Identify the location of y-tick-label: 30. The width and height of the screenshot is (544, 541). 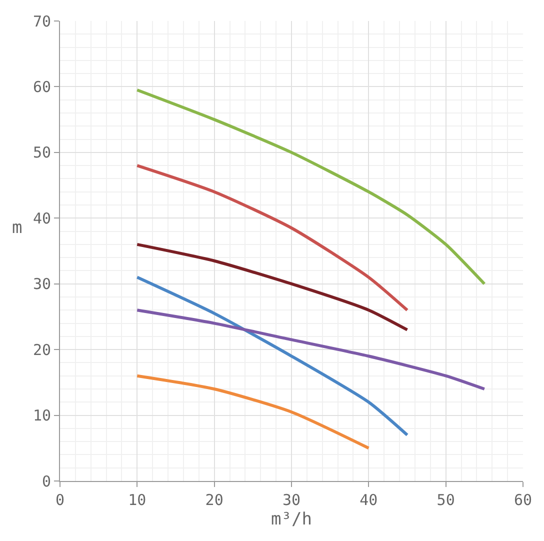
(41, 284).